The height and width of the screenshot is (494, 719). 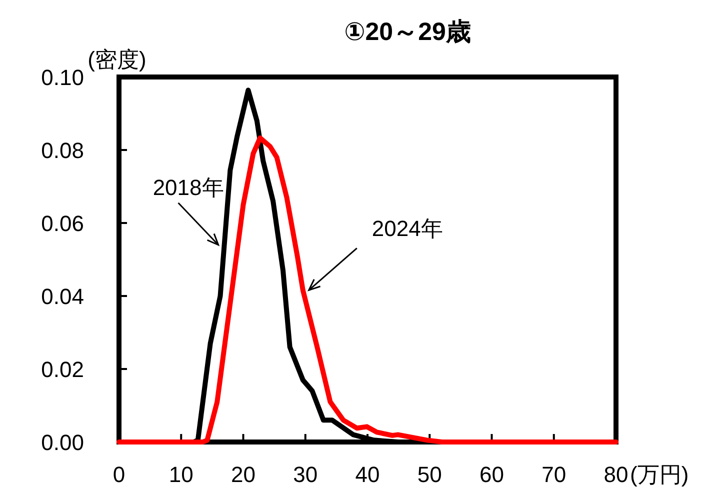 What do you see at coordinates (181, 474) in the screenshot?
I see `x-tick-label: 10` at bounding box center [181, 474].